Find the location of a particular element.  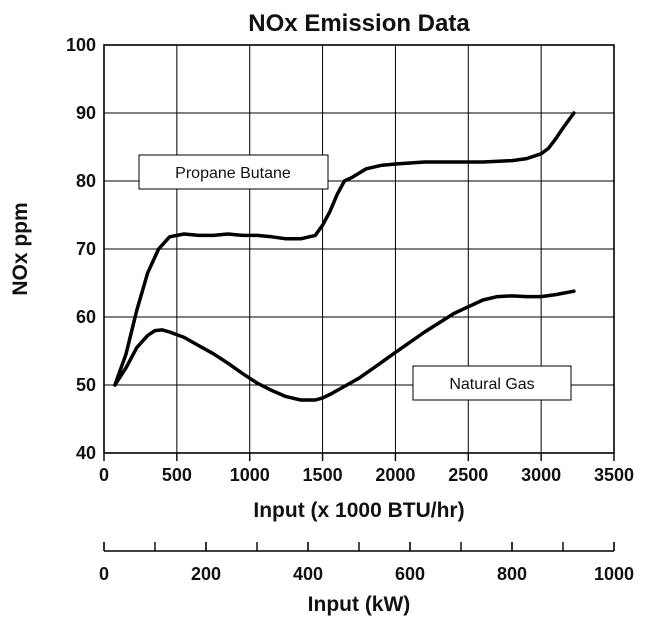

secondary-tick-label: 400 is located at coordinates (308, 574).